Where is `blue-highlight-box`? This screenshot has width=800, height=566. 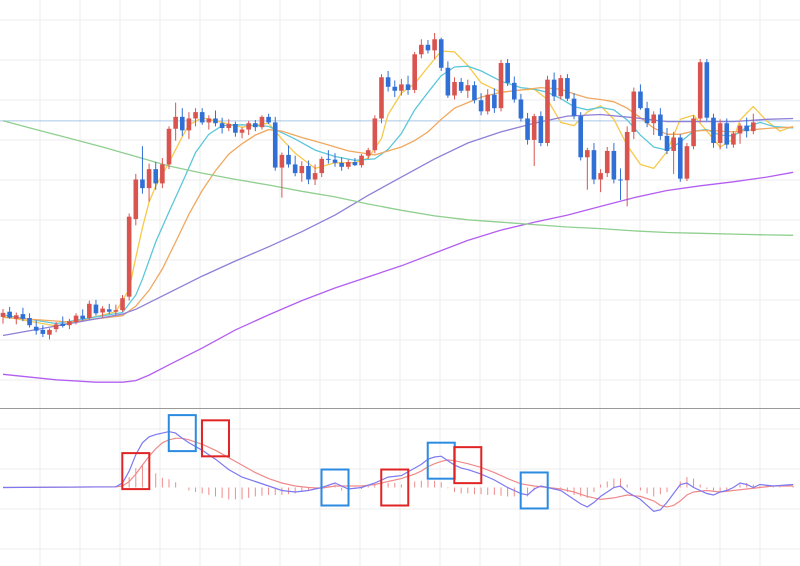 blue-highlight-box is located at coordinates (182, 433).